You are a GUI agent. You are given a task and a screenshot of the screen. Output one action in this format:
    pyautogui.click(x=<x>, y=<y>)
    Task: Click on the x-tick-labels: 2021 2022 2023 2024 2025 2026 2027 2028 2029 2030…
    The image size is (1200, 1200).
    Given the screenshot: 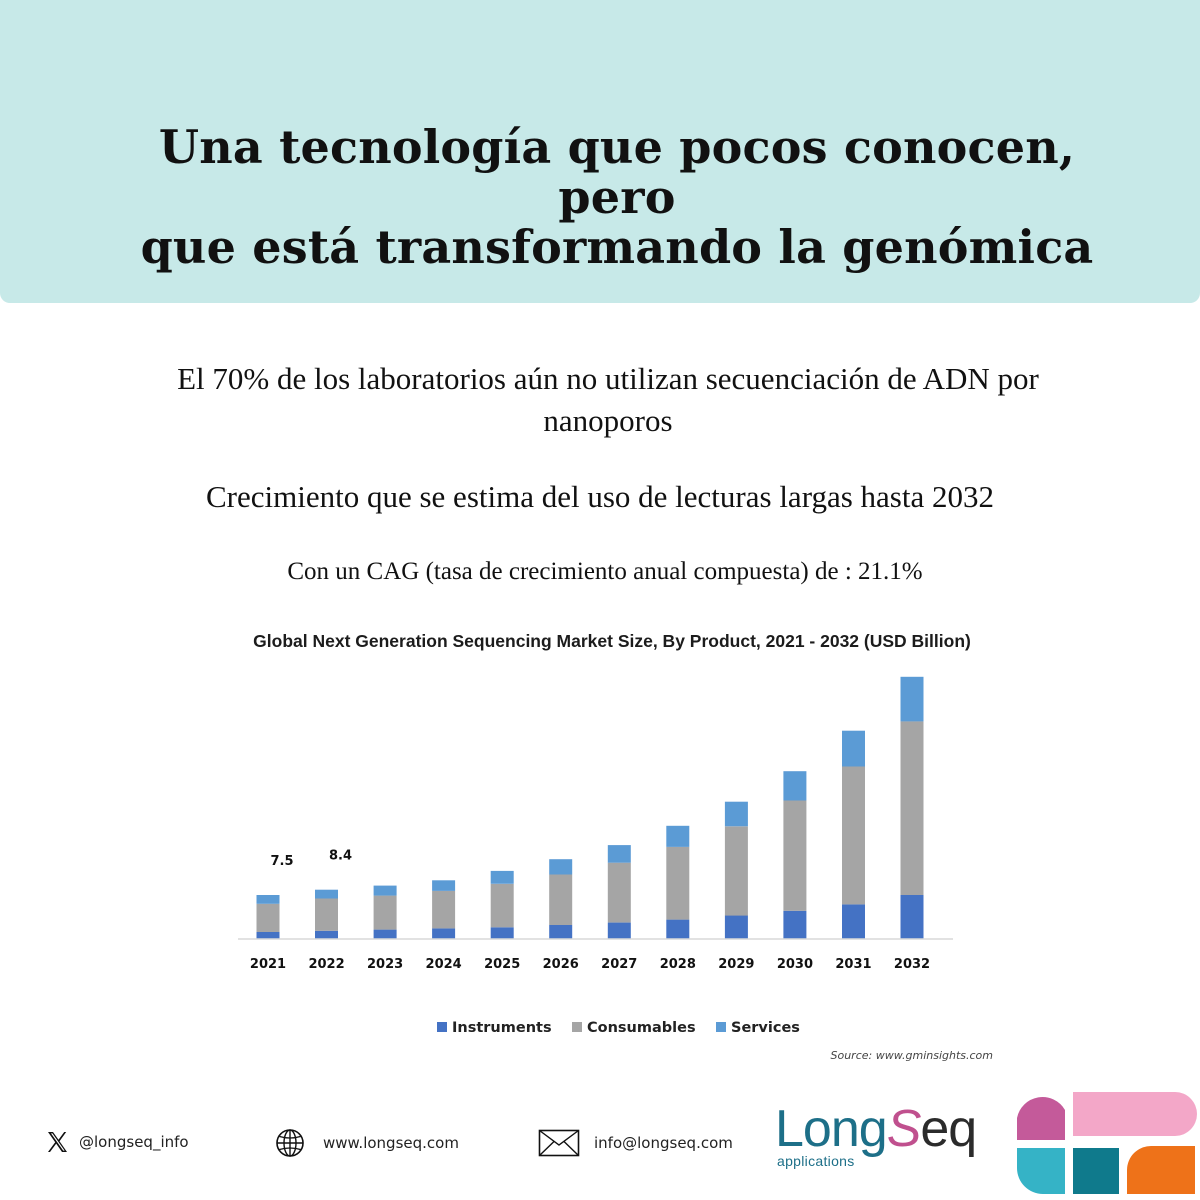 What is the action you would take?
    pyautogui.click(x=590, y=964)
    